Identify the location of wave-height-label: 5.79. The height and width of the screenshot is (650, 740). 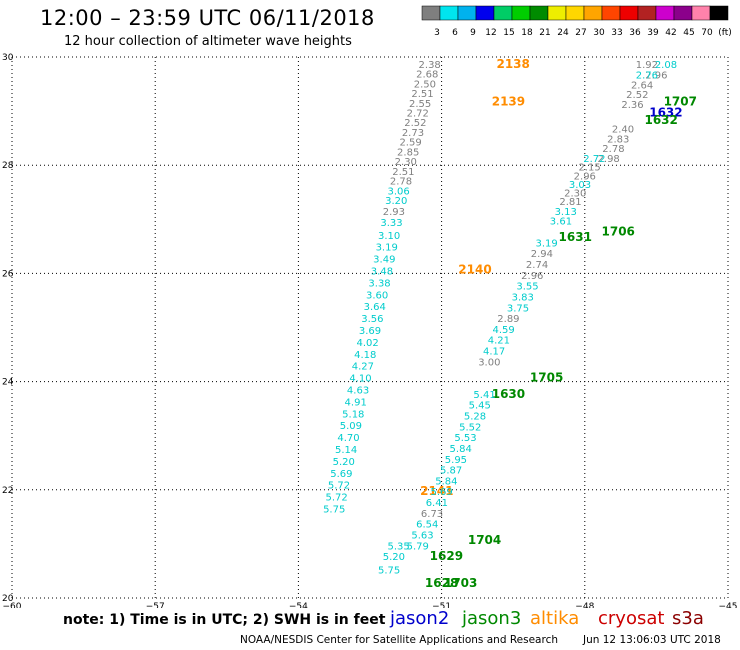
(418, 546).